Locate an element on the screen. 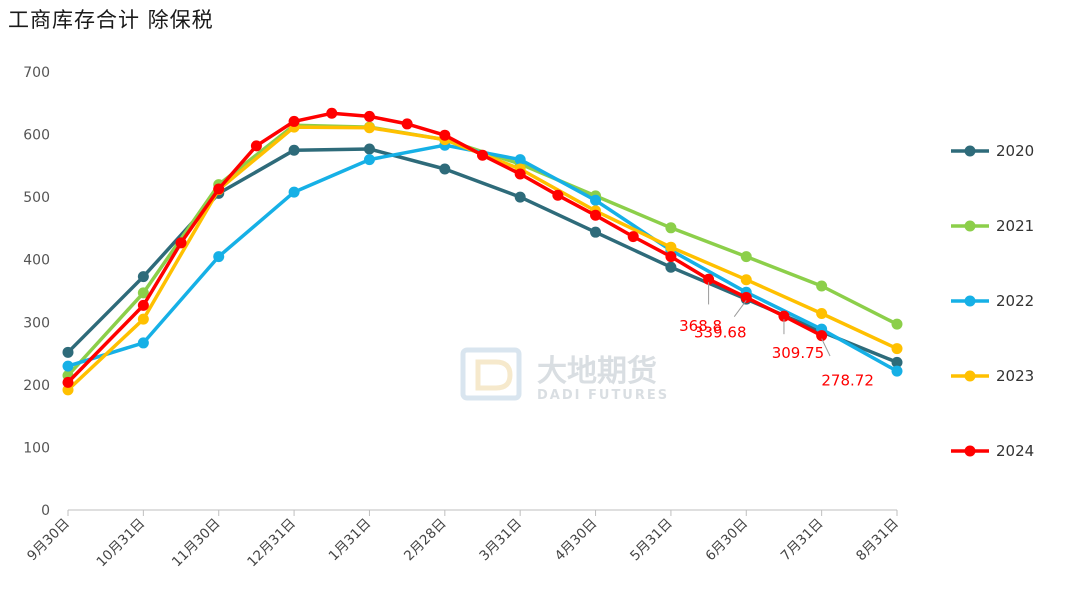 The width and height of the screenshot is (1080, 616). annotation-label: 309.75 is located at coordinates (798, 353).